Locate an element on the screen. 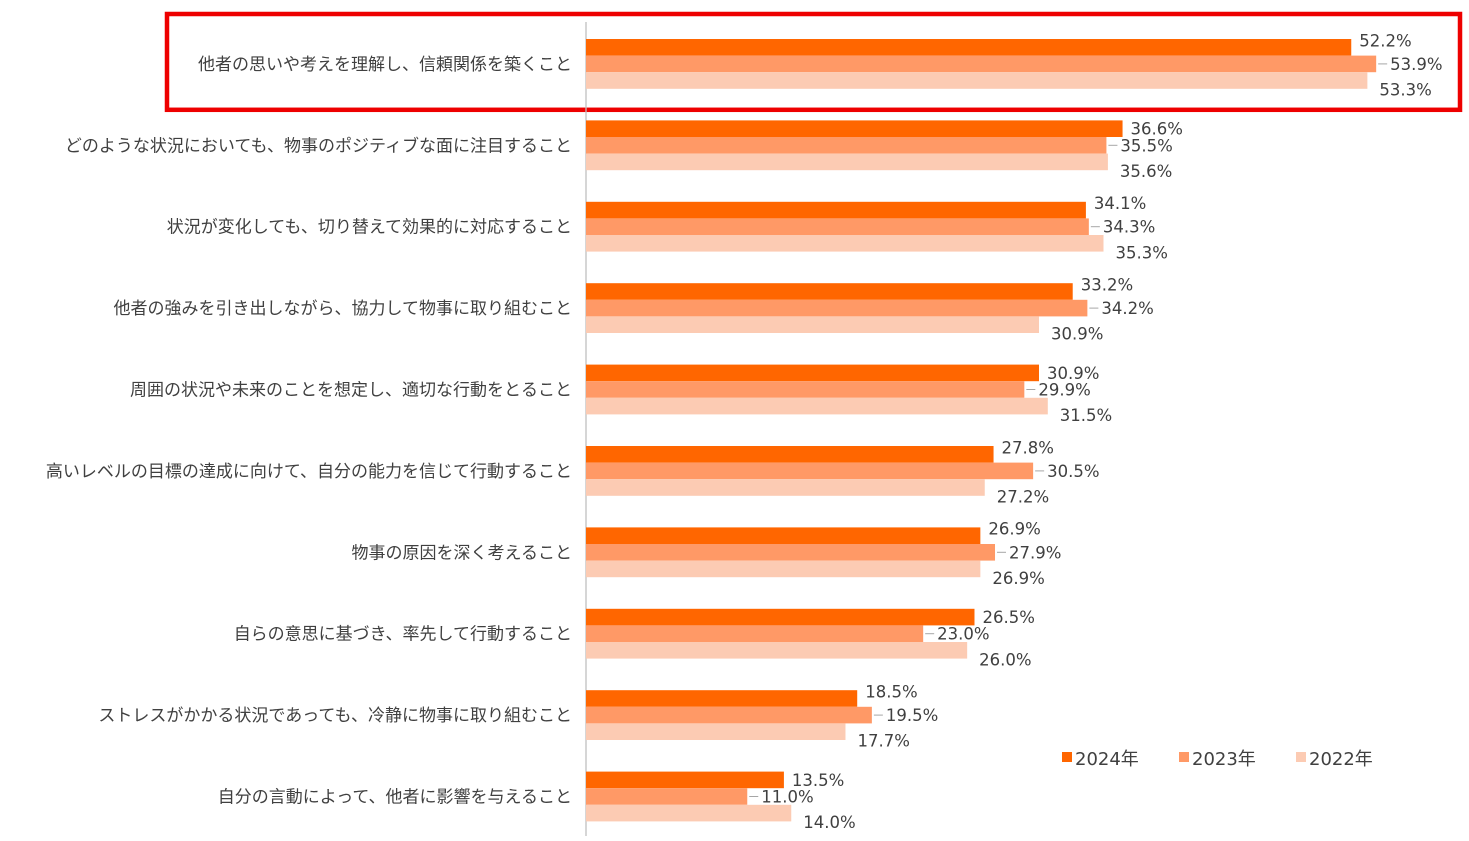 The image size is (1469, 841). category-label: ストレスがかかる状況であっても、冷静に物事に取り組むこと is located at coordinates (335, 716).